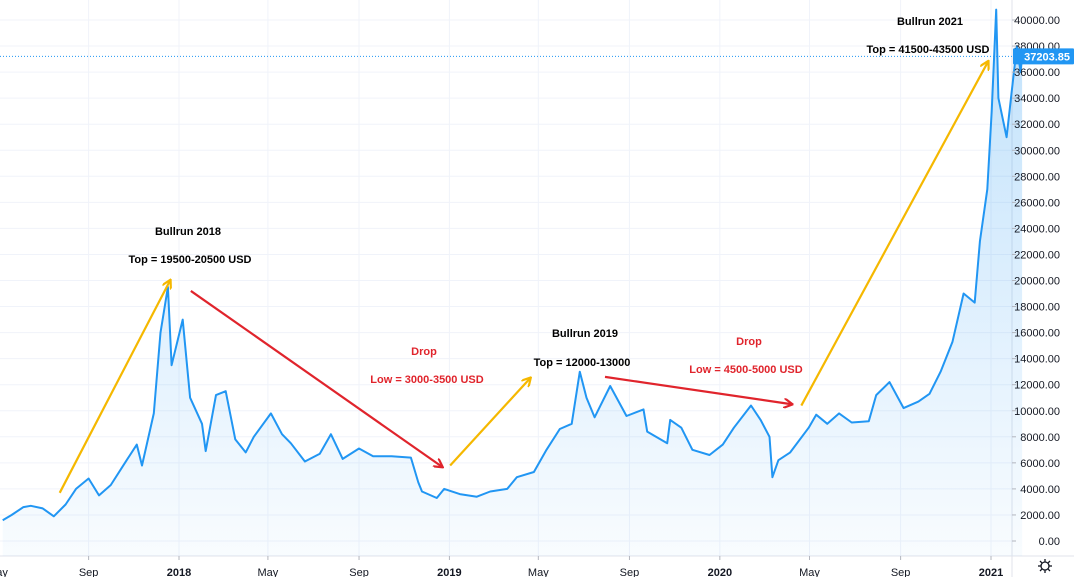 The image size is (1074, 577). What do you see at coordinates (1037, 73) in the screenshot?
I see `y-tick-label: 36000.00` at bounding box center [1037, 73].